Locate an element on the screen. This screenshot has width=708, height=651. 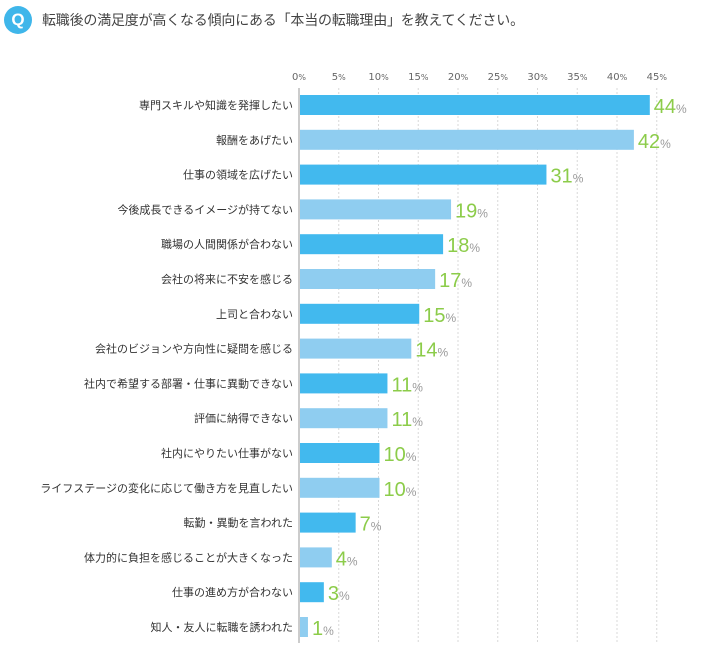
value-label: 15% is located at coordinates (439, 316).